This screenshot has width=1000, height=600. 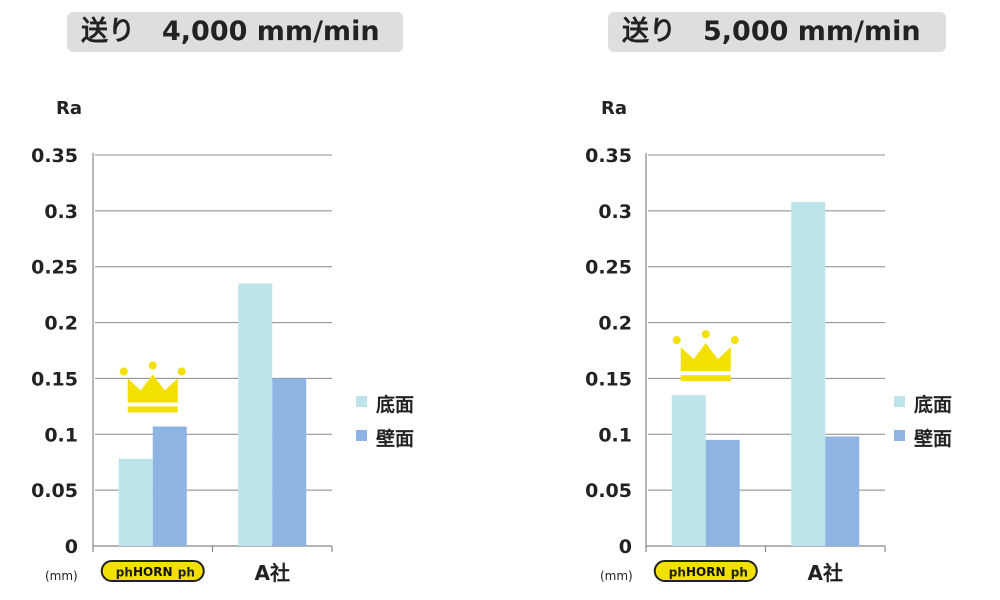 What do you see at coordinates (777, 32) in the screenshot?
I see `chart-title: 送り 5,000 mm/min` at bounding box center [777, 32].